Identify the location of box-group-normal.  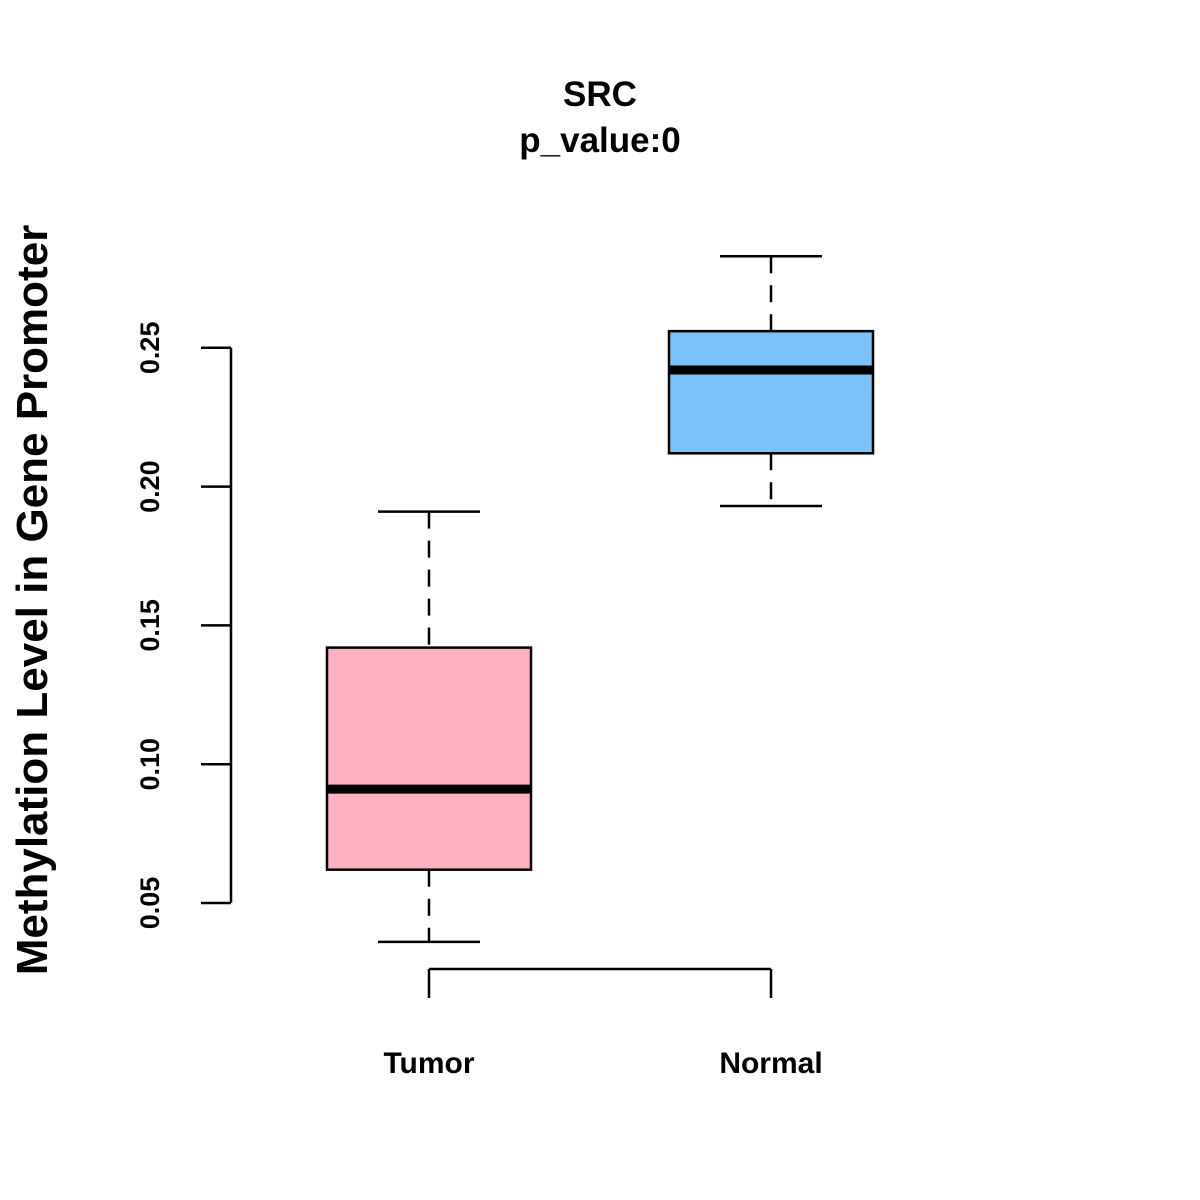
(771, 381).